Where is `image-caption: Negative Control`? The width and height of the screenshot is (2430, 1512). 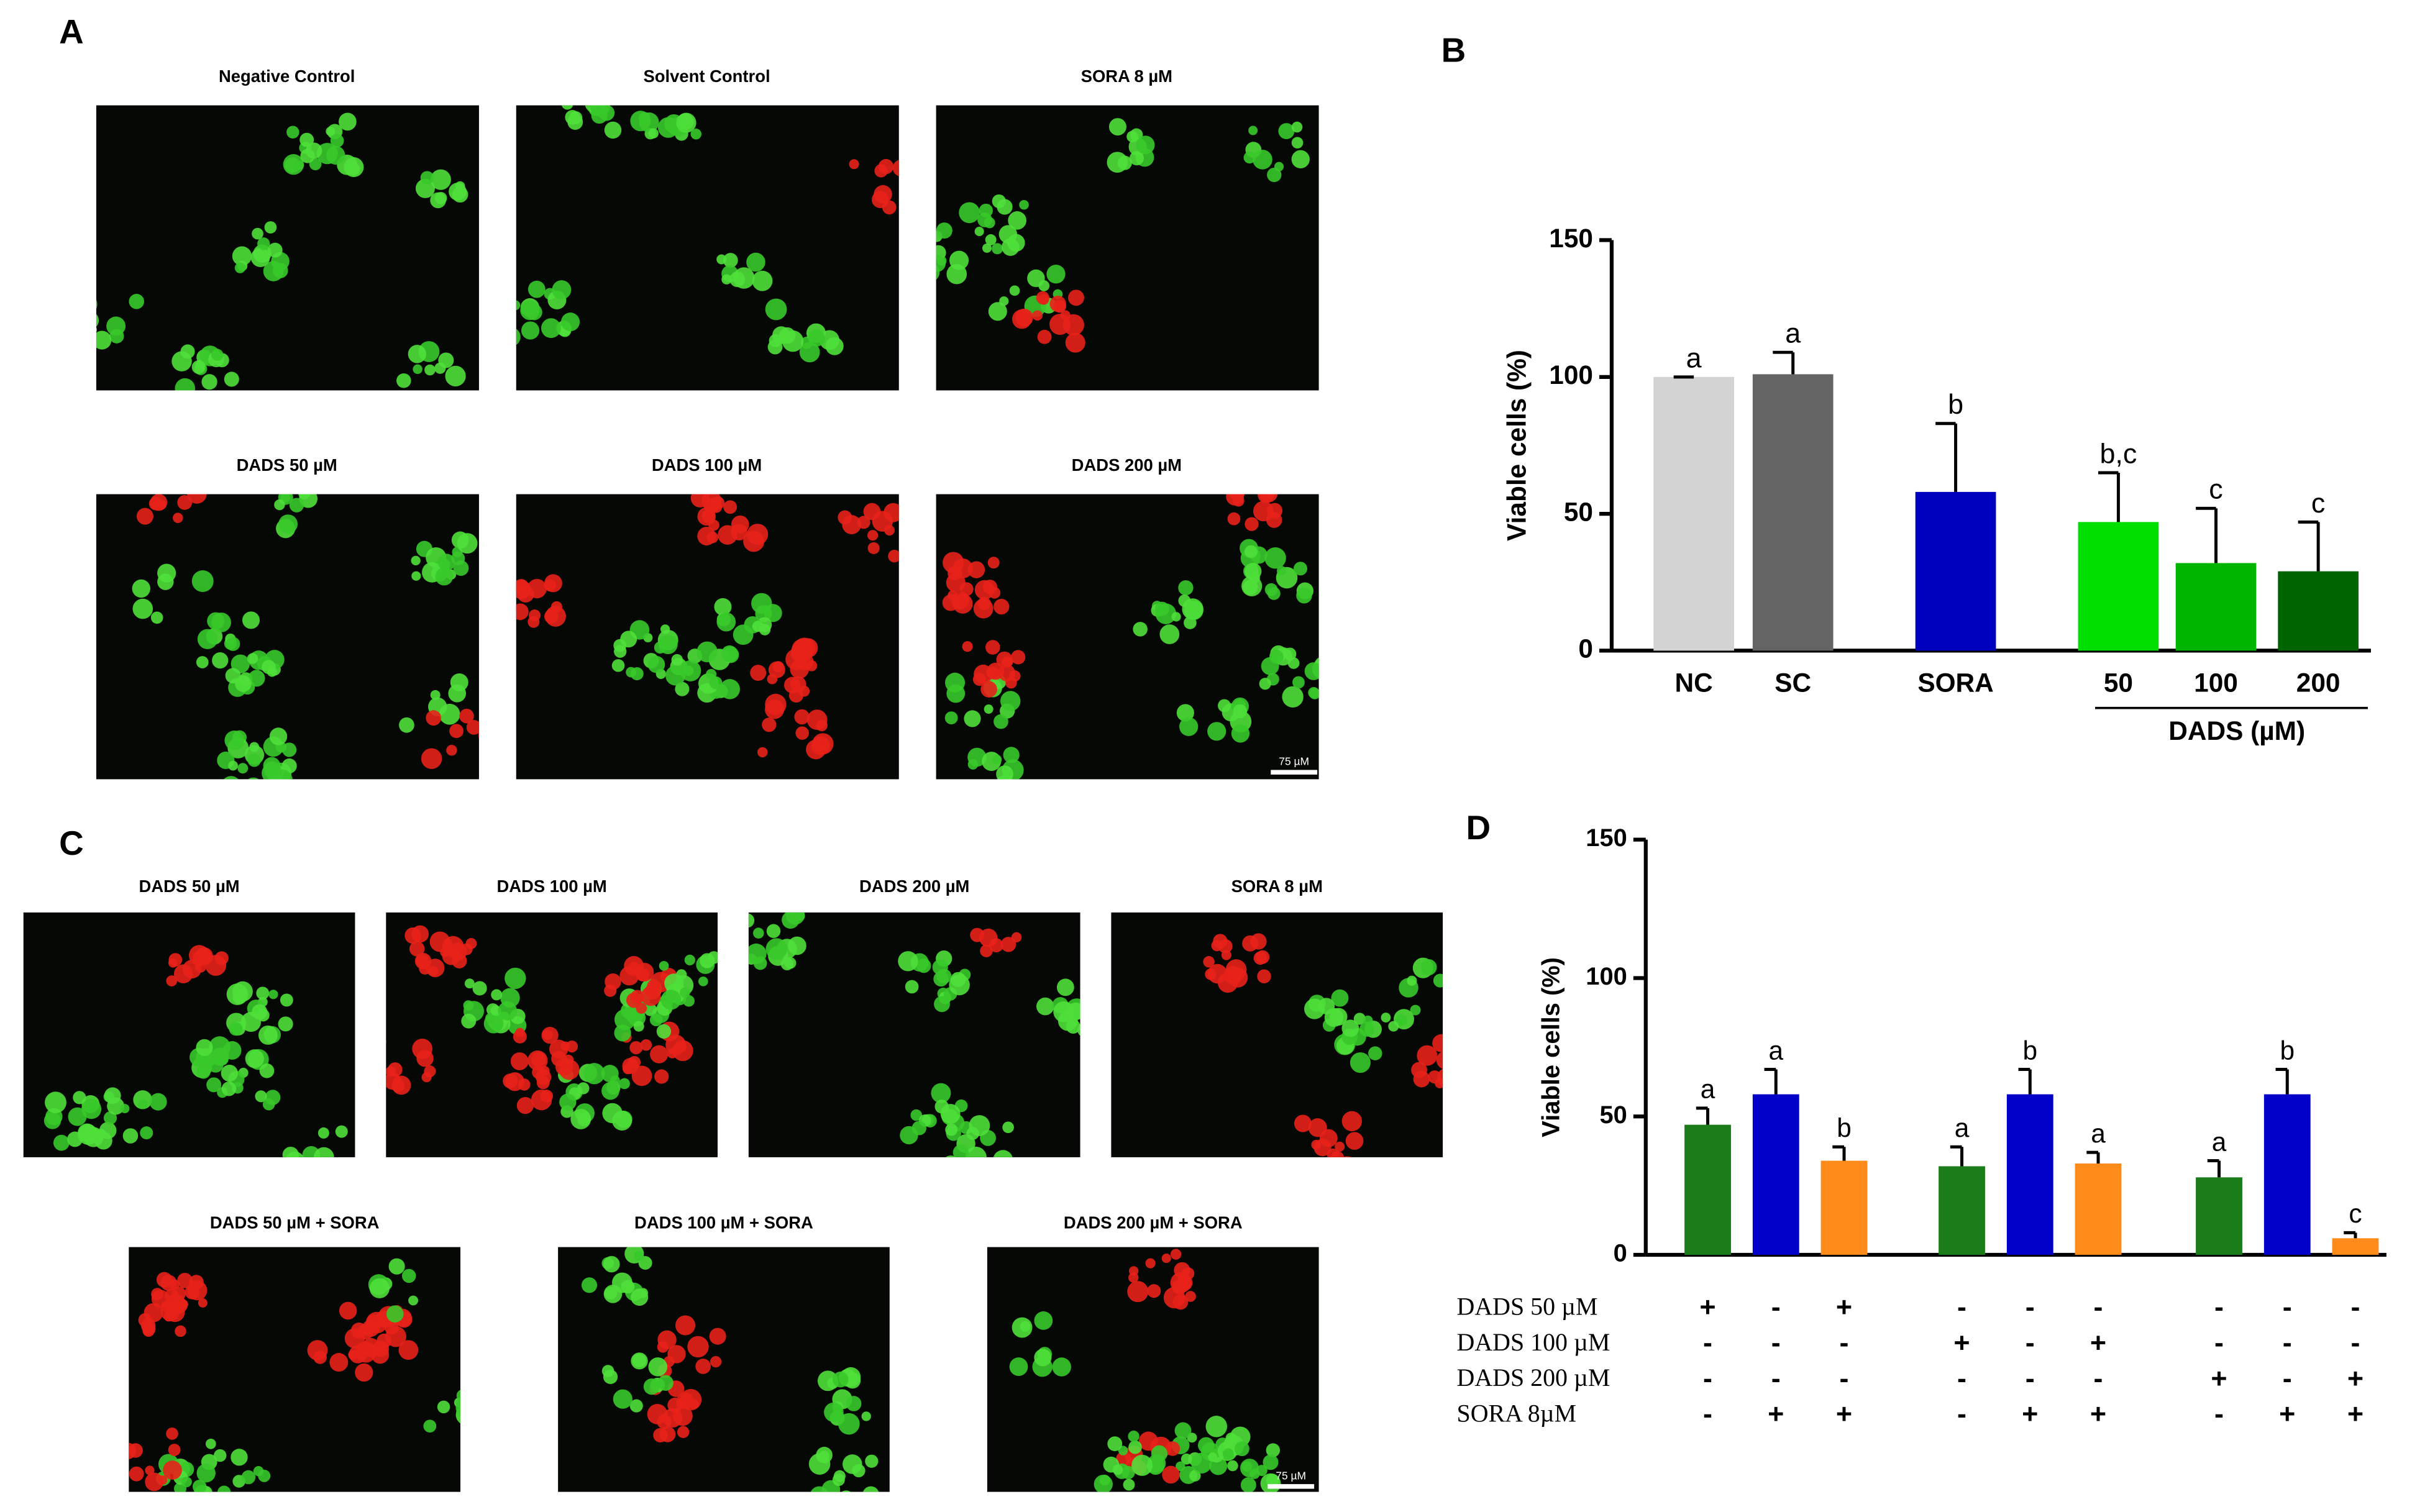 image-caption: Negative Control is located at coordinates (287, 76).